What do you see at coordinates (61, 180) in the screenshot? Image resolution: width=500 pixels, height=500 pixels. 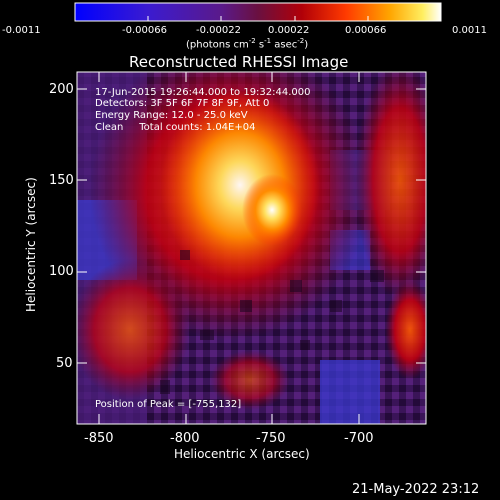 I see `y-tick-label: 150` at bounding box center [61, 180].